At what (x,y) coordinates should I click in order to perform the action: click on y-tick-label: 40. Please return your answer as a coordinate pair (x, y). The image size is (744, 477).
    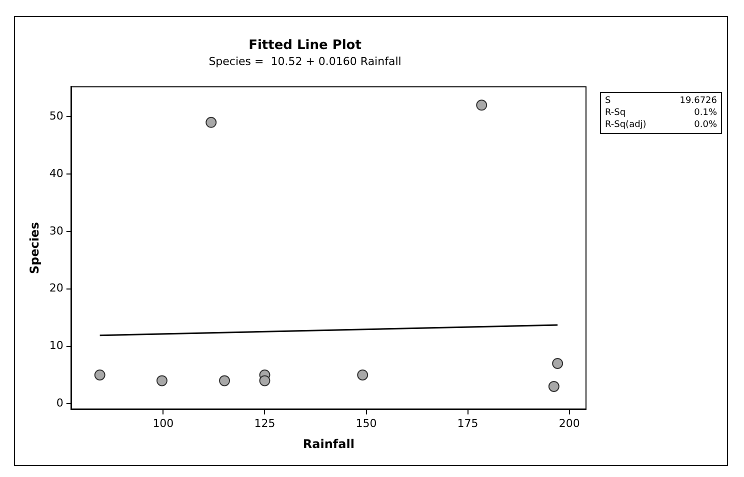
    Looking at the image, I should click on (56, 173).